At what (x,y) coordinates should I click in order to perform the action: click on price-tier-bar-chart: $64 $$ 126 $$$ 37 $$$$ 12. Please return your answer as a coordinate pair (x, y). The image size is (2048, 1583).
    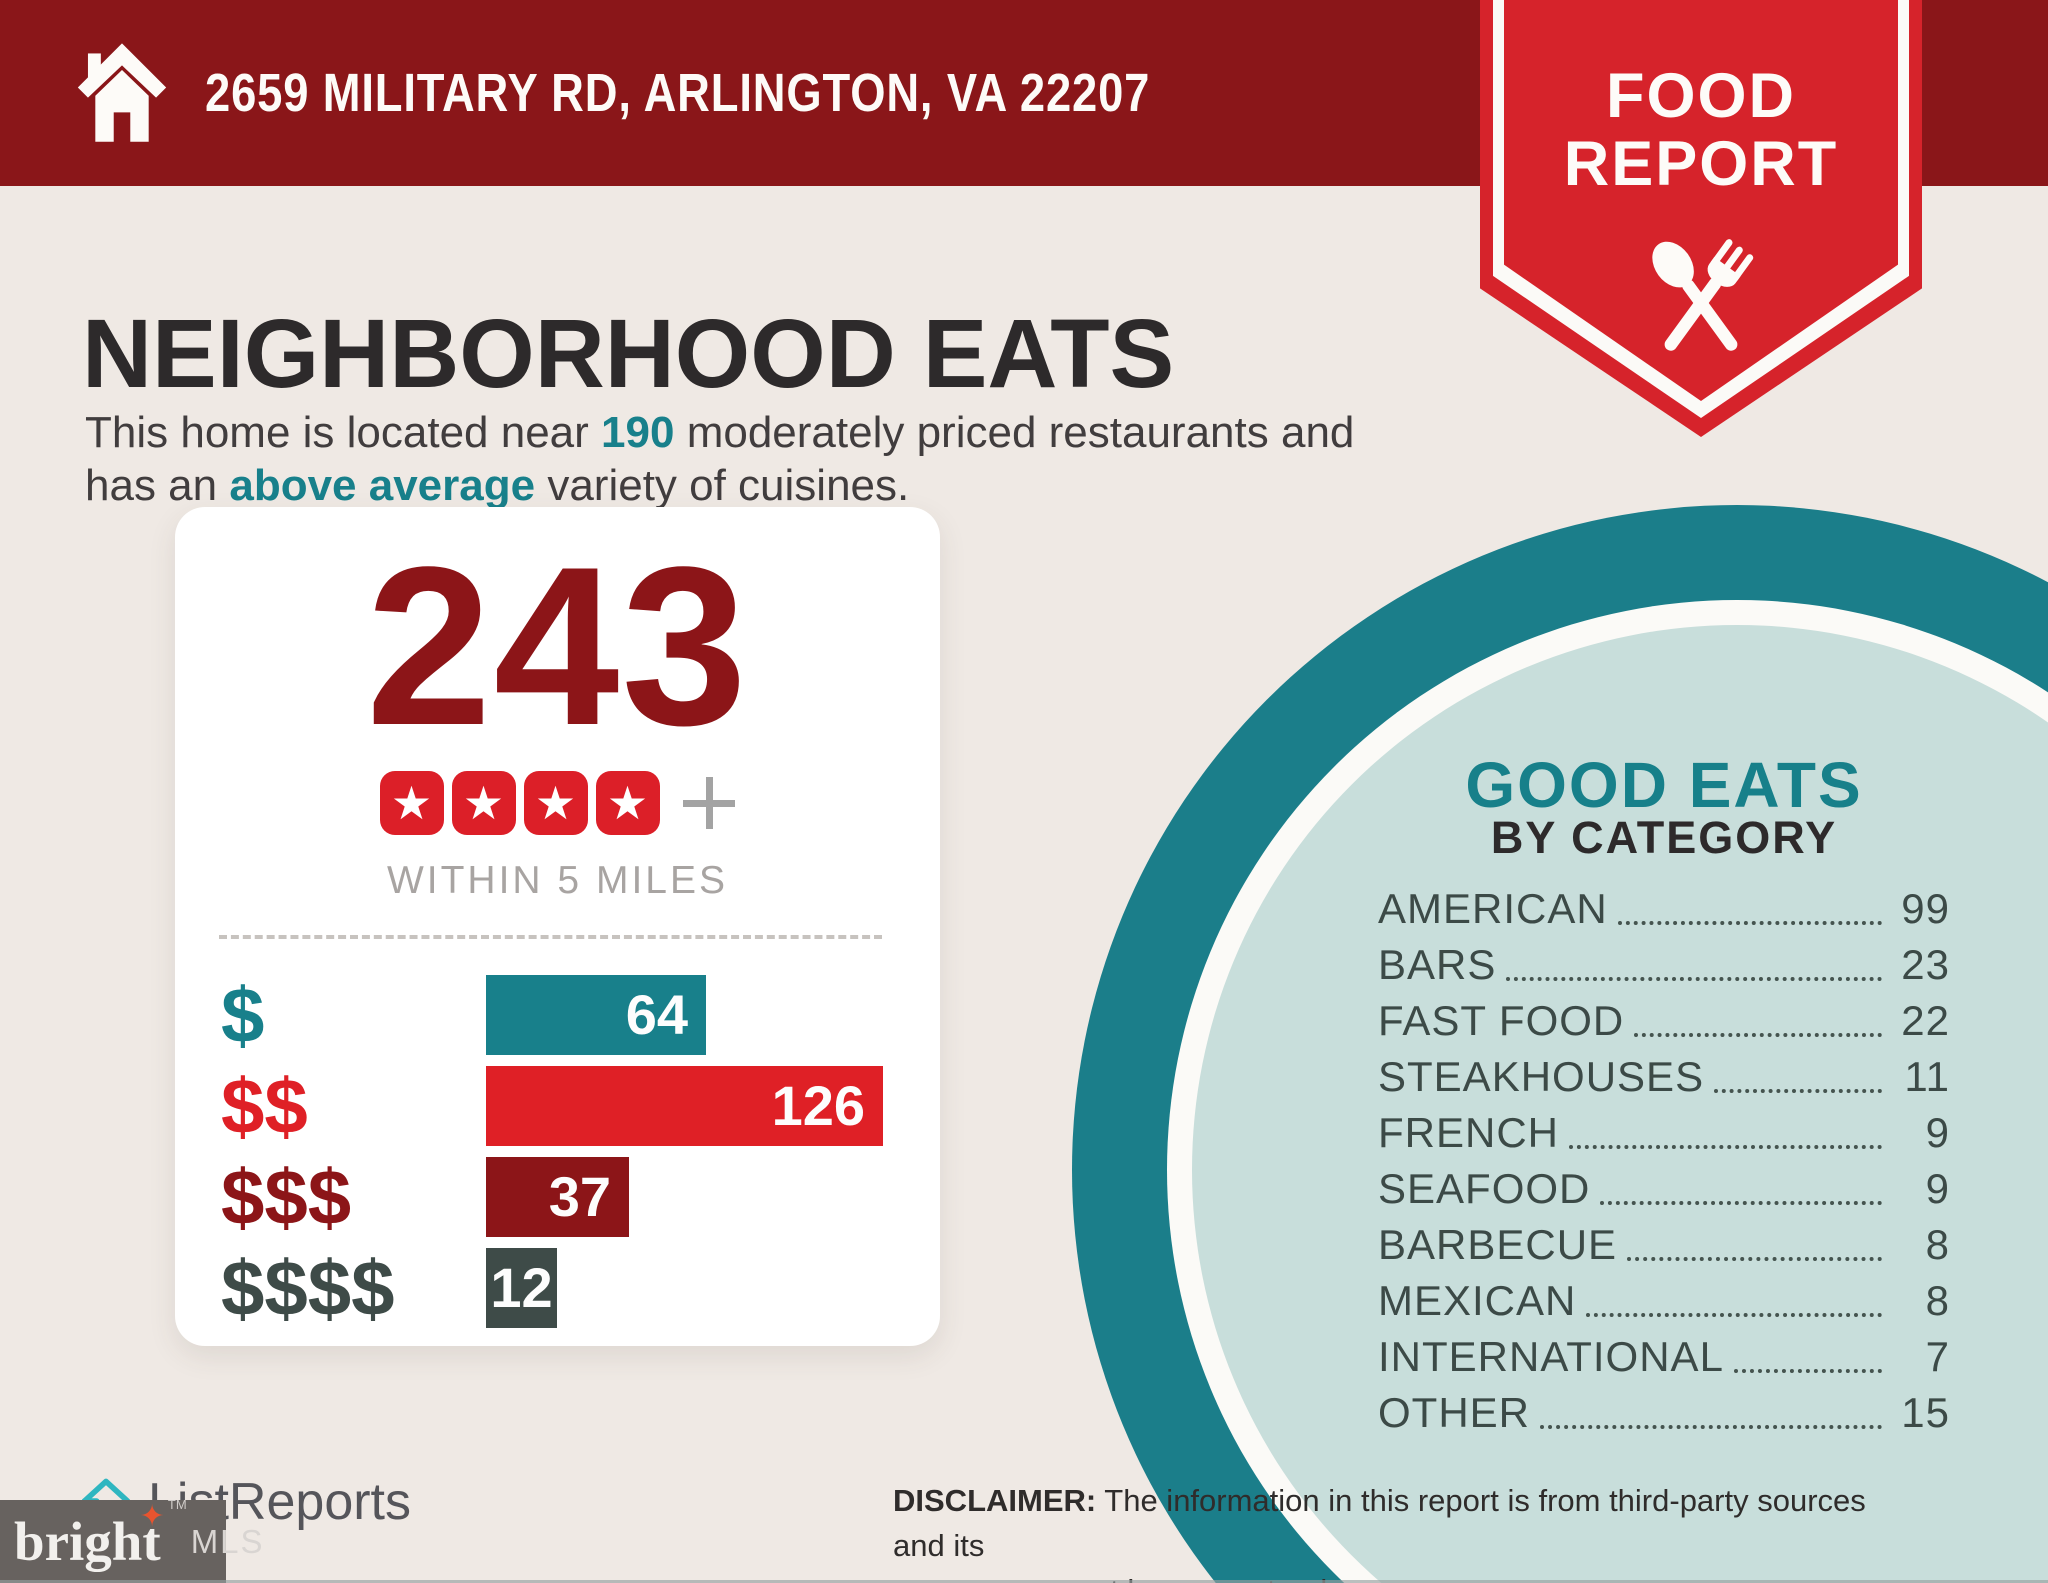
    Looking at the image, I should click on (557, 1157).